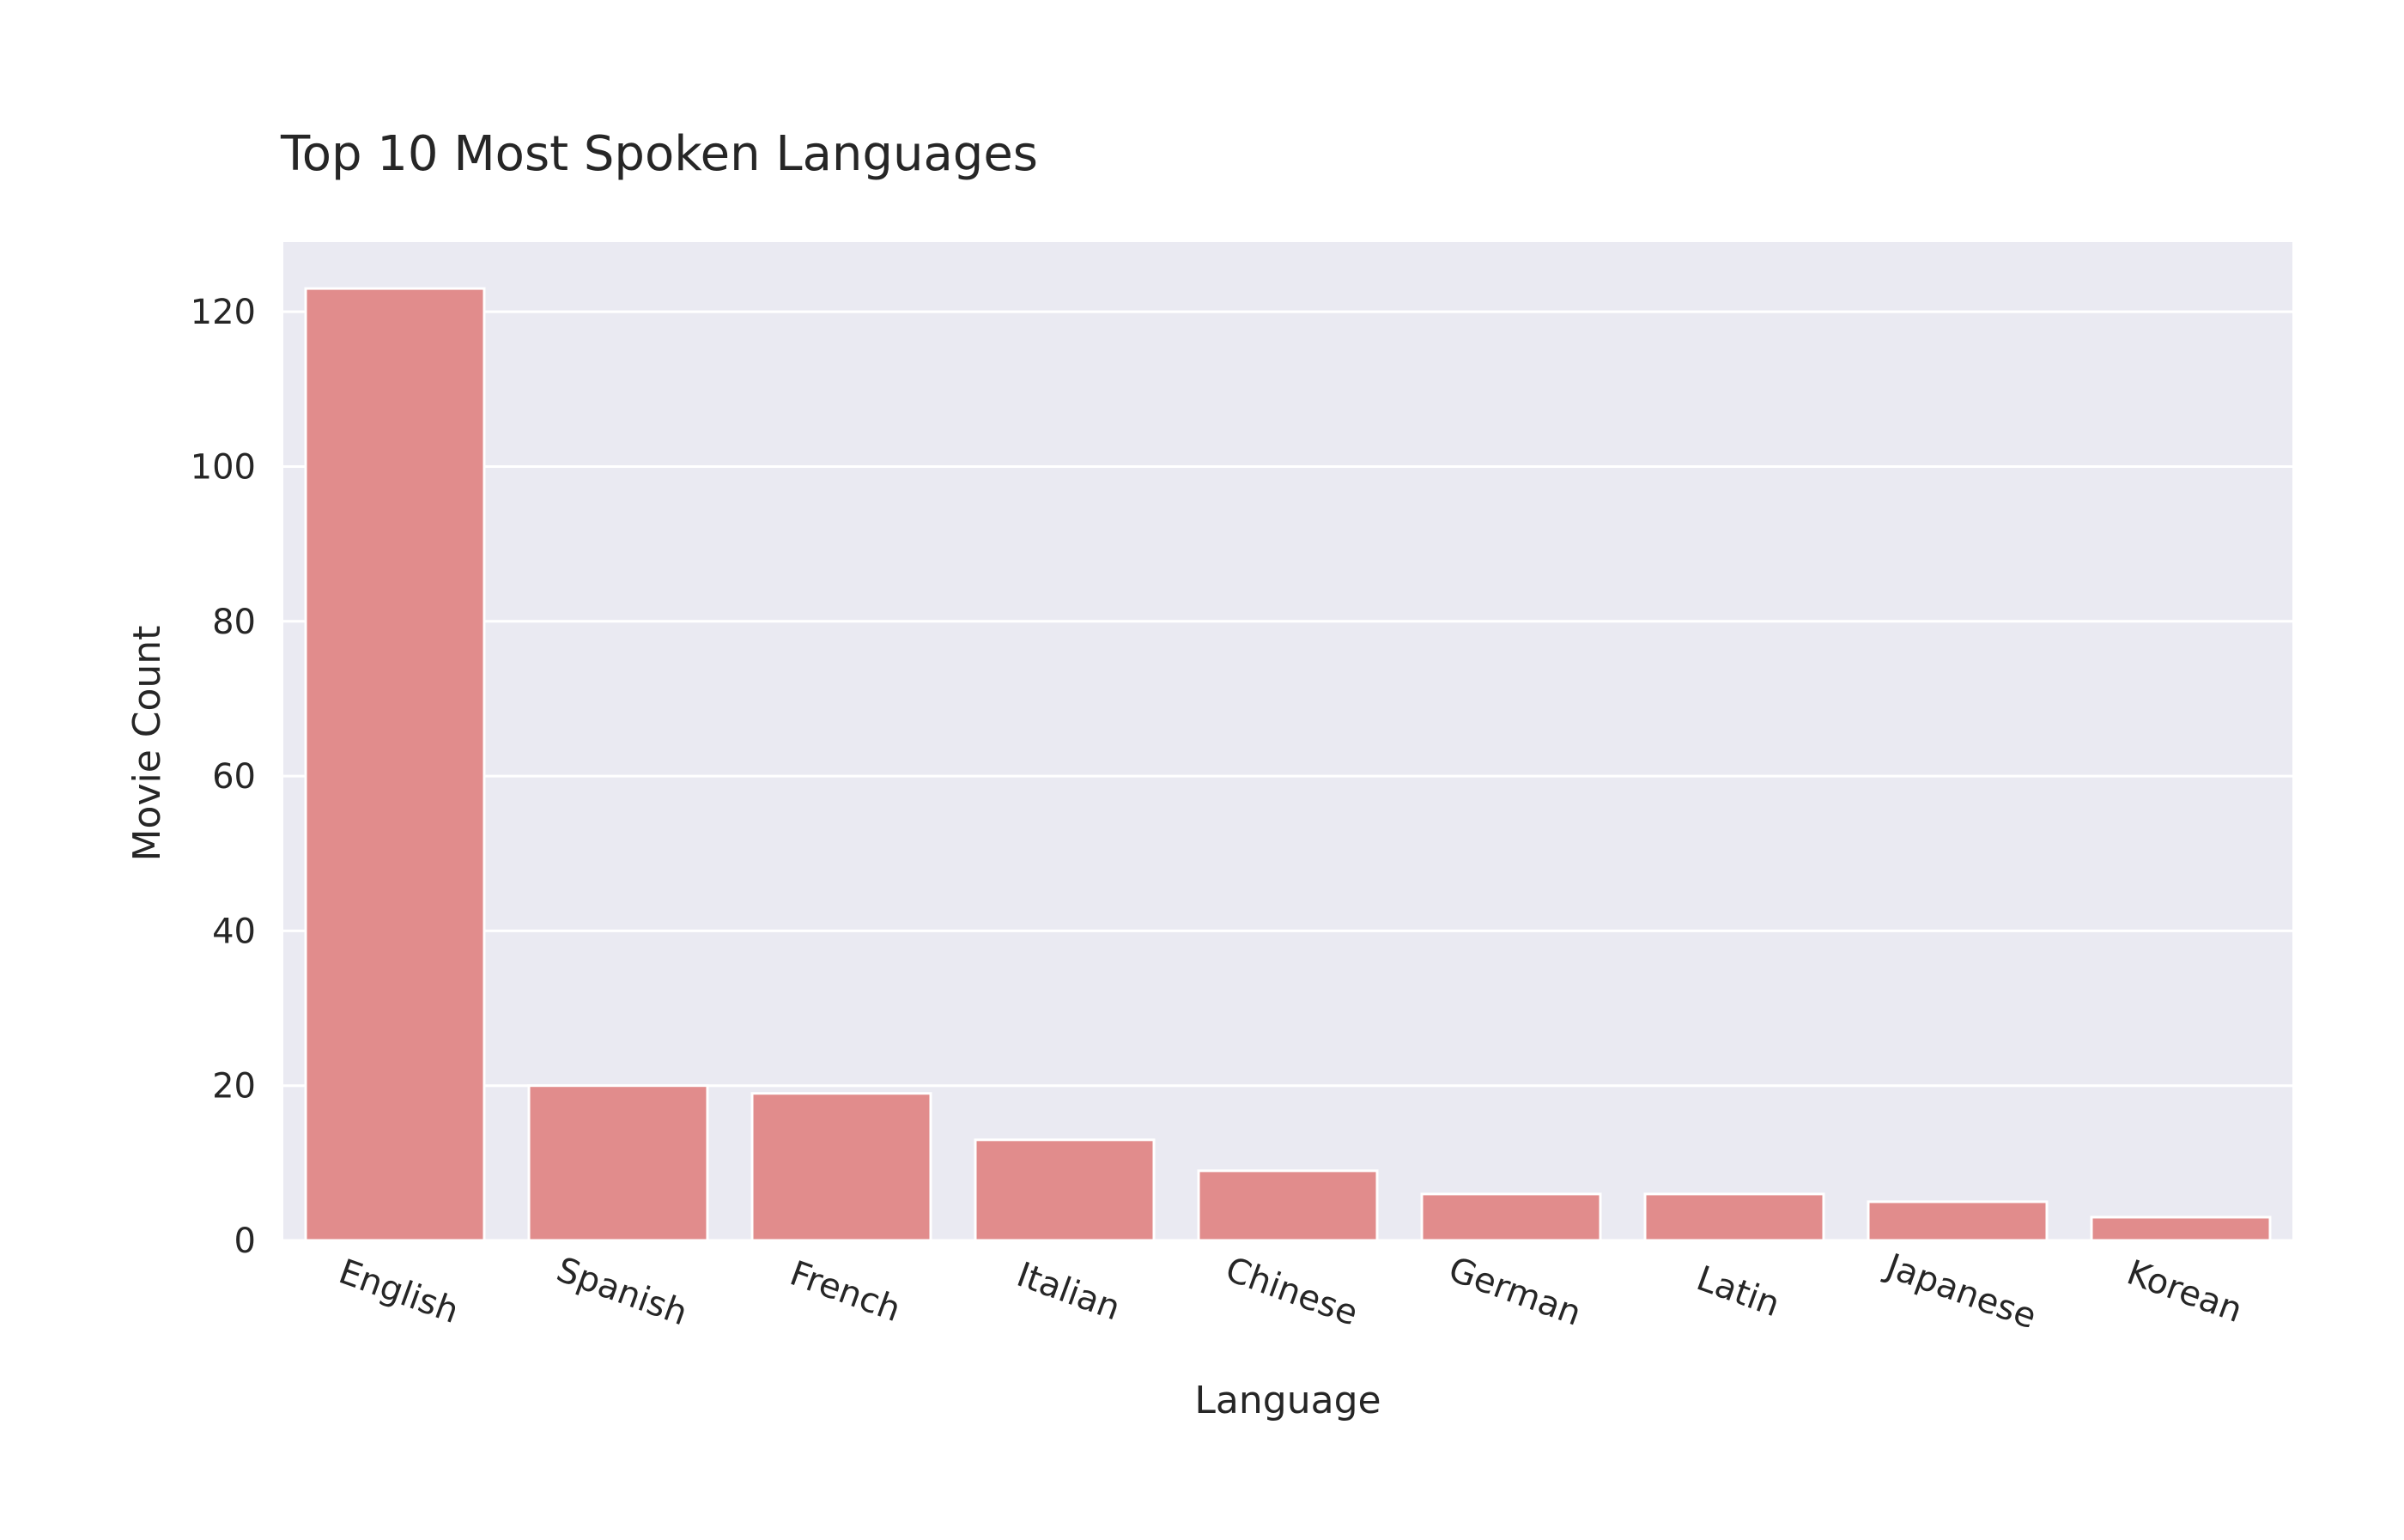 This screenshot has width=2404, height=1540. I want to click on x-axis-label: Language, so click(1287, 1400).